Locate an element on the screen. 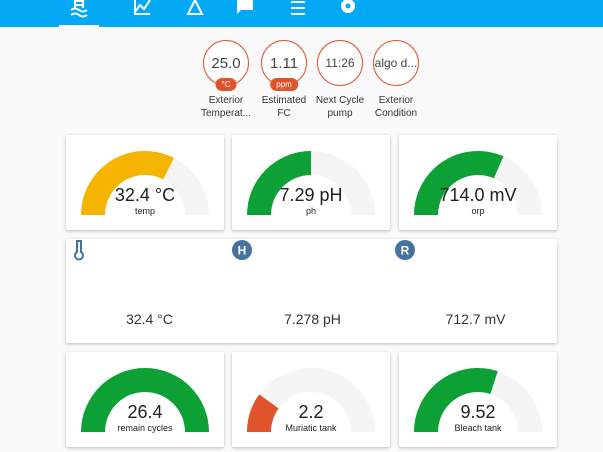 The image size is (603, 452). tune-icon is located at coordinates (298, 8).